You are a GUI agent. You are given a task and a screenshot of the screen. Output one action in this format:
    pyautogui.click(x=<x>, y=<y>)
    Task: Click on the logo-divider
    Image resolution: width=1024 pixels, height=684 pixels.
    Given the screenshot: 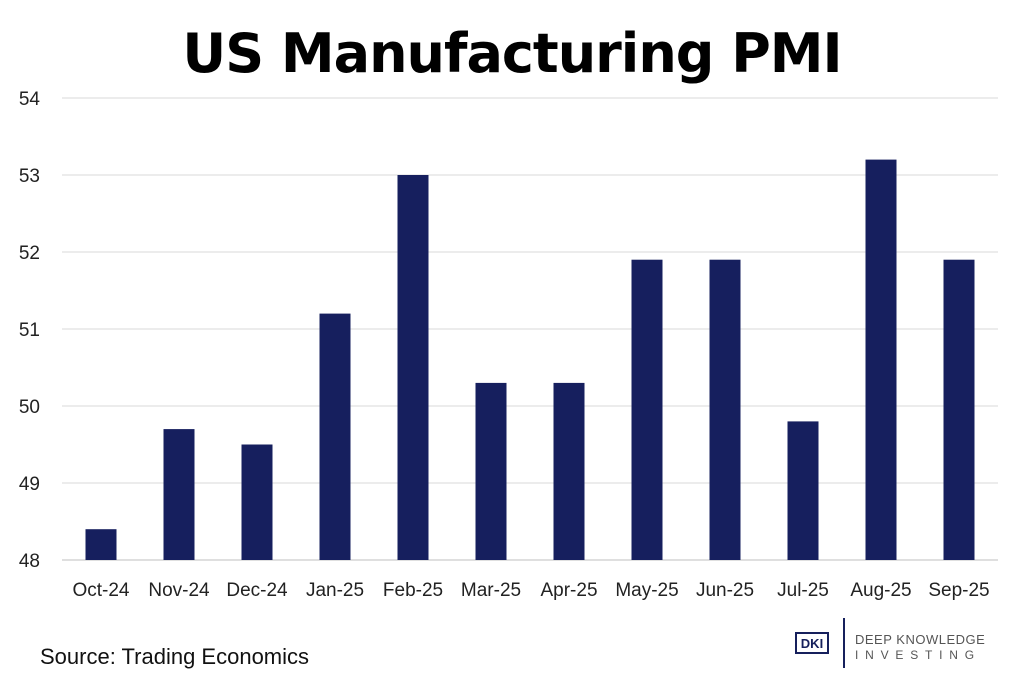 What is the action you would take?
    pyautogui.click(x=844, y=643)
    